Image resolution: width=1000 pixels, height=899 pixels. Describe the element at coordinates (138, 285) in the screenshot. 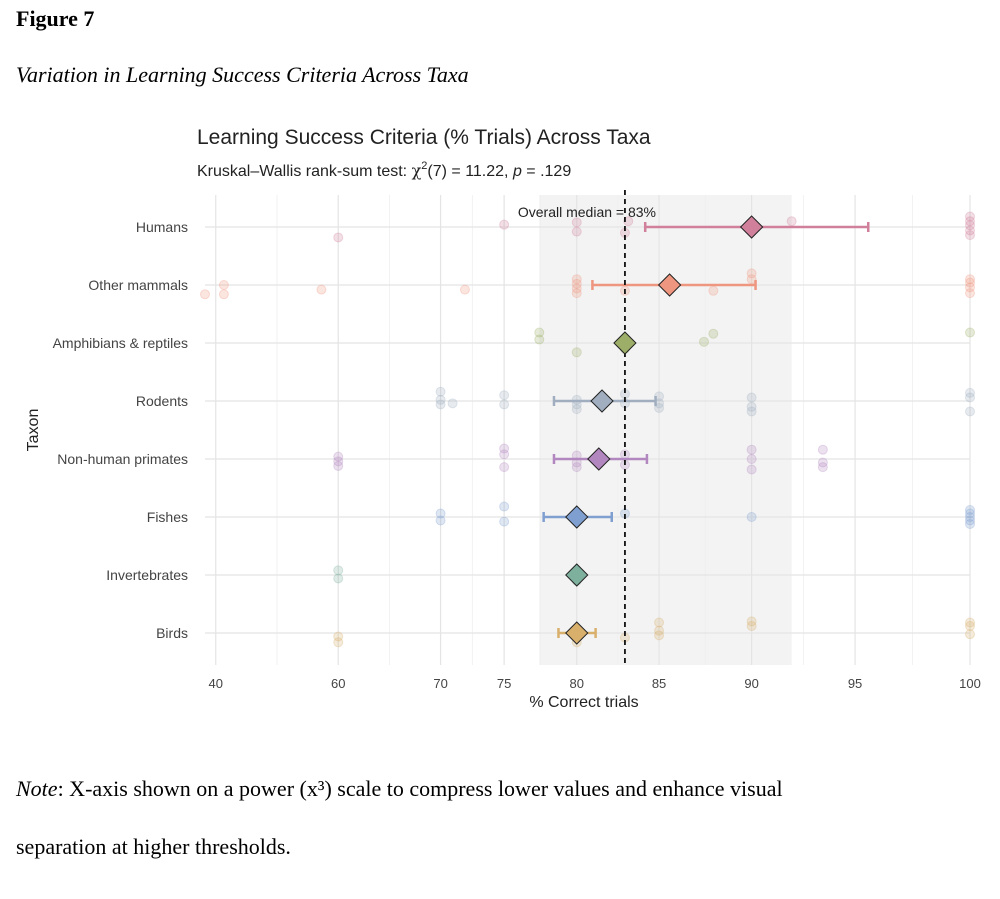

I see `y-tick-label: Other mammals` at that location.